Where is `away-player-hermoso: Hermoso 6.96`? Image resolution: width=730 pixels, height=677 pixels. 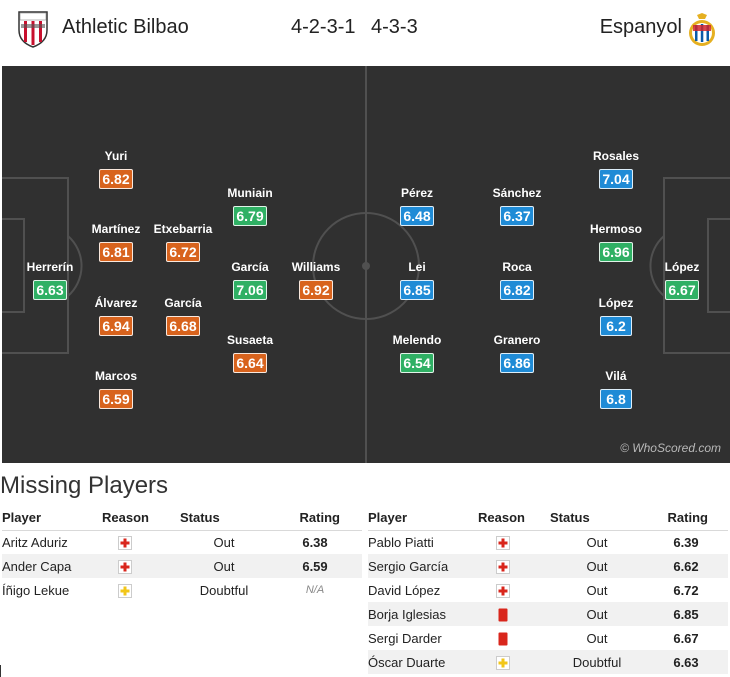 away-player-hermoso: Hermoso 6.96 is located at coordinates (616, 242).